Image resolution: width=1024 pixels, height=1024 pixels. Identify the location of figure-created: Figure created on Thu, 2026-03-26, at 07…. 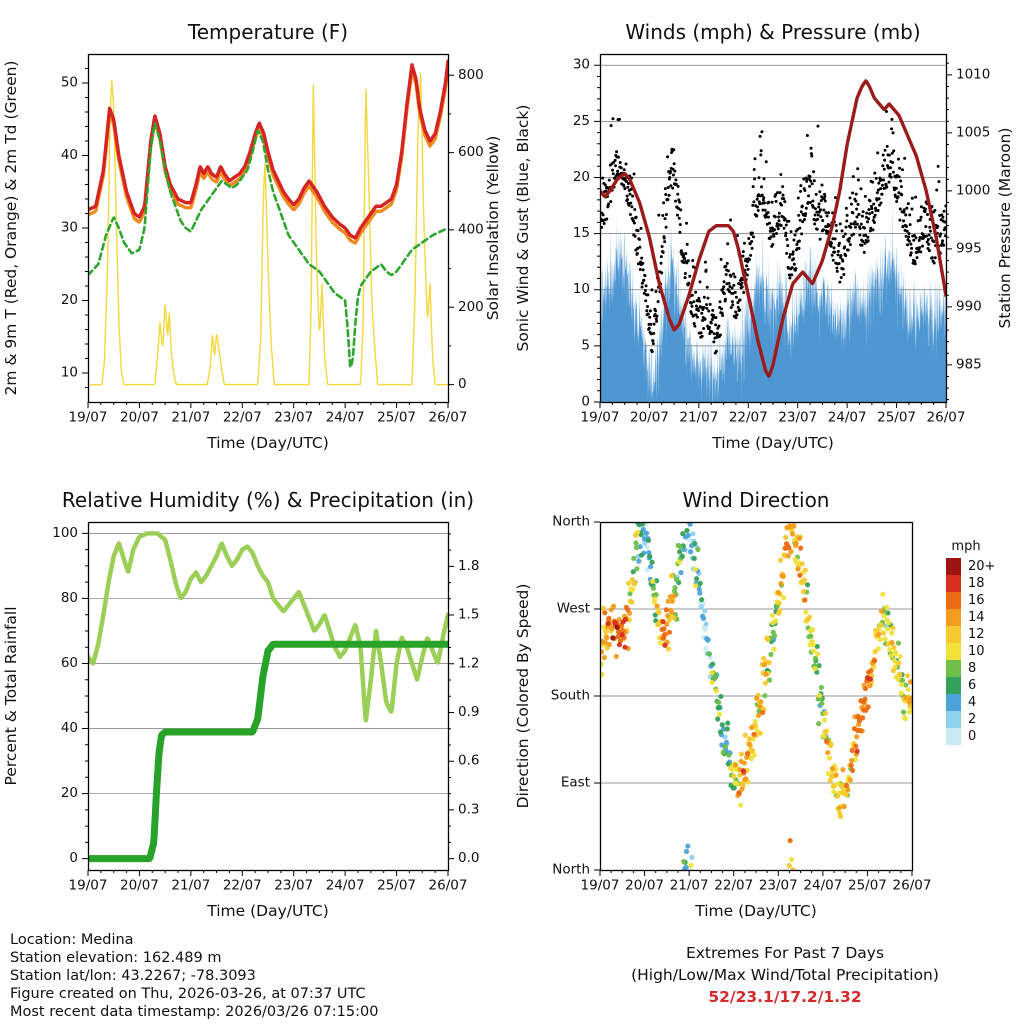
(188, 994).